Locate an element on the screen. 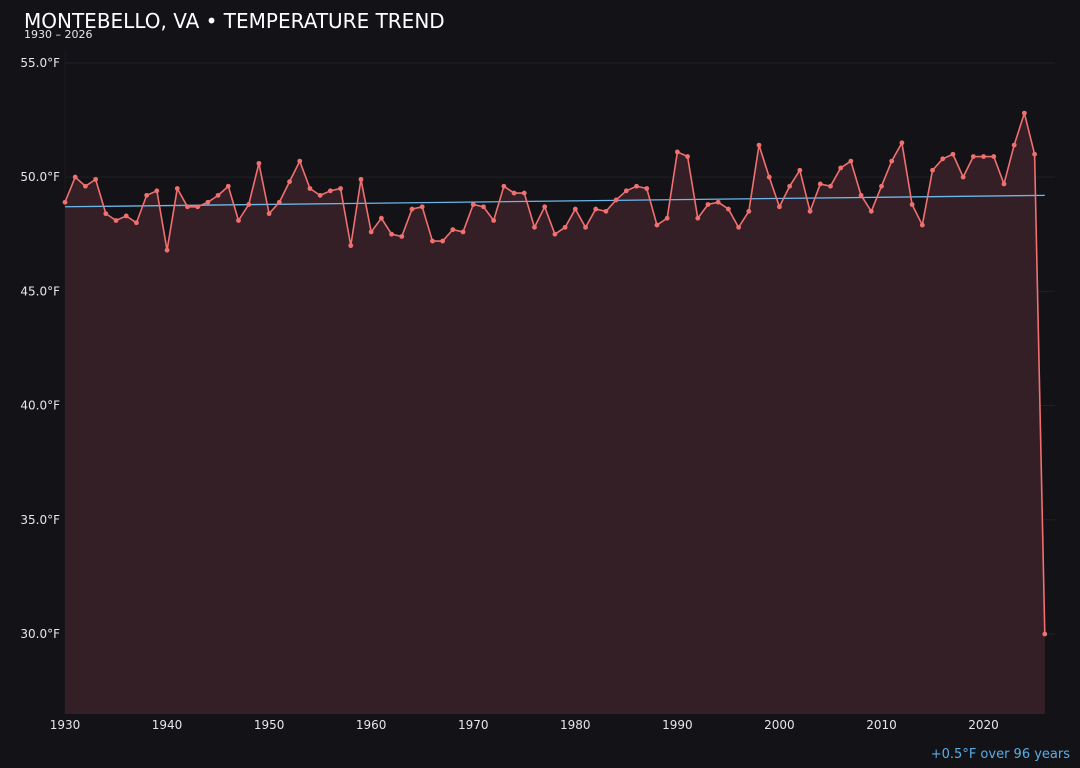 The width and height of the screenshot is (1080, 768). x-tick-label: 1930 is located at coordinates (65, 725).